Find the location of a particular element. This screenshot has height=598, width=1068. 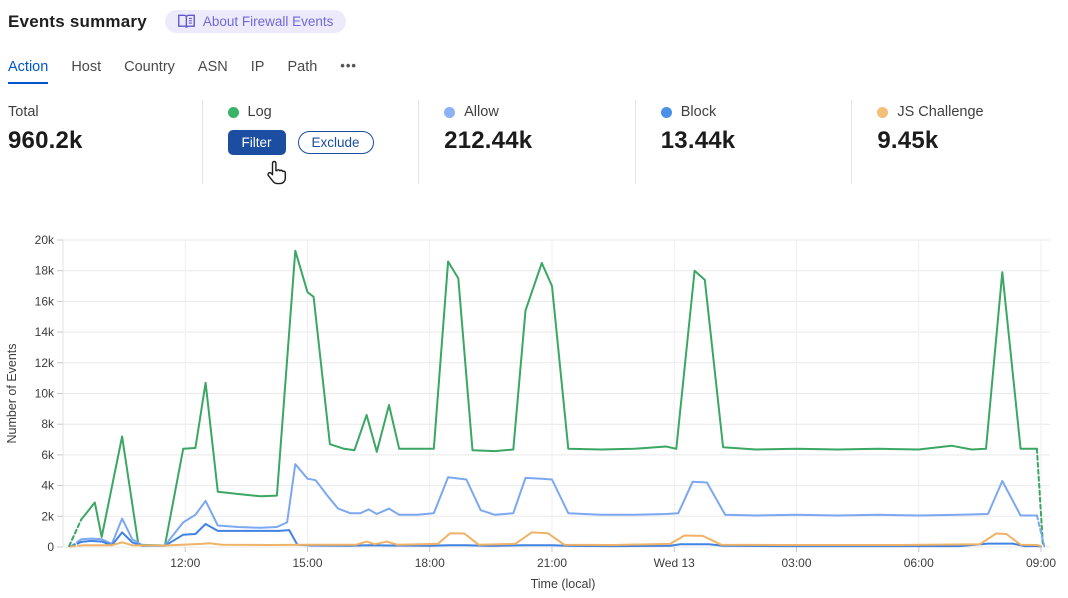

tab-host: Host is located at coordinates (86, 67).